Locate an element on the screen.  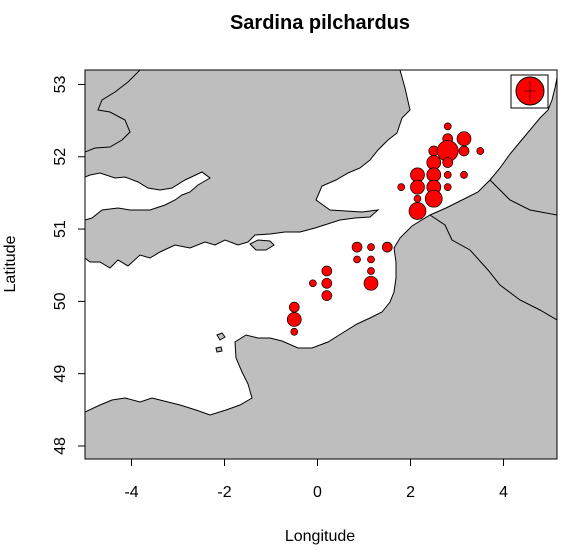
y-tick-label: 49 is located at coordinates (60, 374).